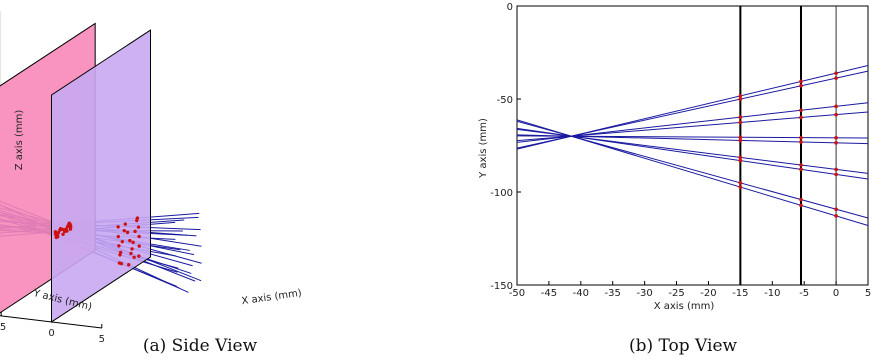  I want to click on top-view-xtick-label: -50, so click(517, 293).